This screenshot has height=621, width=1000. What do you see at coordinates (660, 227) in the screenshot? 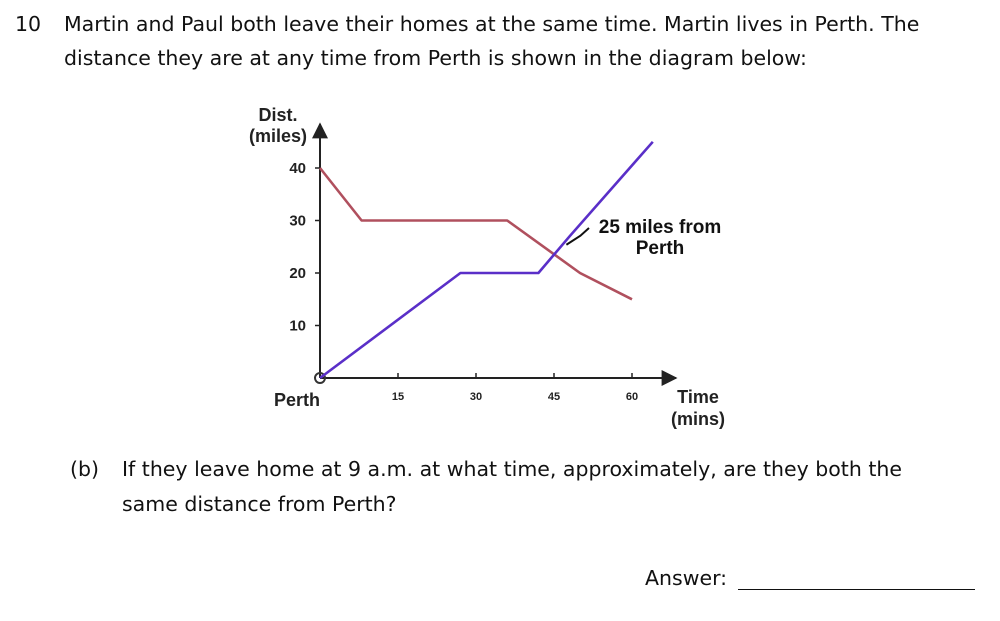
I see `annotation-label-line1: 25 miles from` at bounding box center [660, 227].